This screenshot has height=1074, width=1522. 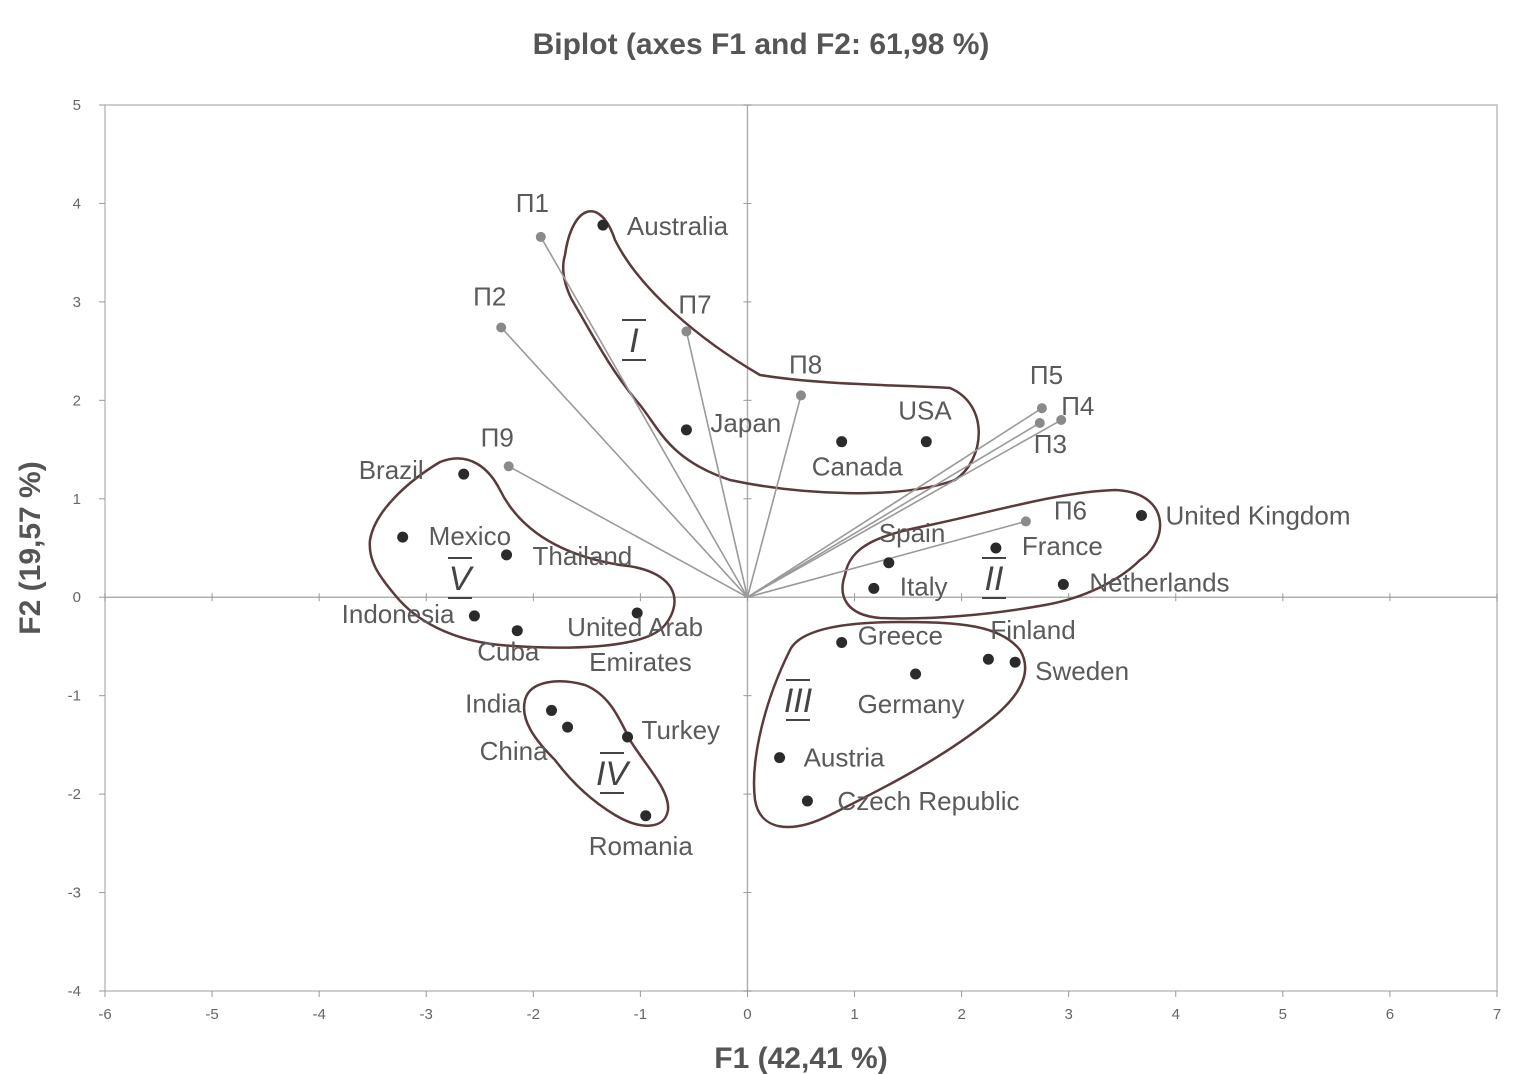 What do you see at coordinates (774, 496) in the screenshot?
I see `vector-п8` at bounding box center [774, 496].